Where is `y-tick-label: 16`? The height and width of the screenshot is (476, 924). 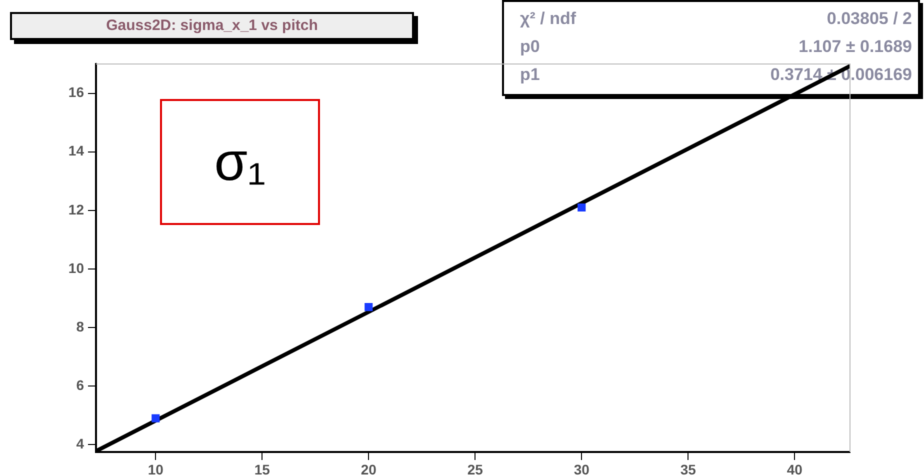 y-tick-label: 16 is located at coordinates (76, 92).